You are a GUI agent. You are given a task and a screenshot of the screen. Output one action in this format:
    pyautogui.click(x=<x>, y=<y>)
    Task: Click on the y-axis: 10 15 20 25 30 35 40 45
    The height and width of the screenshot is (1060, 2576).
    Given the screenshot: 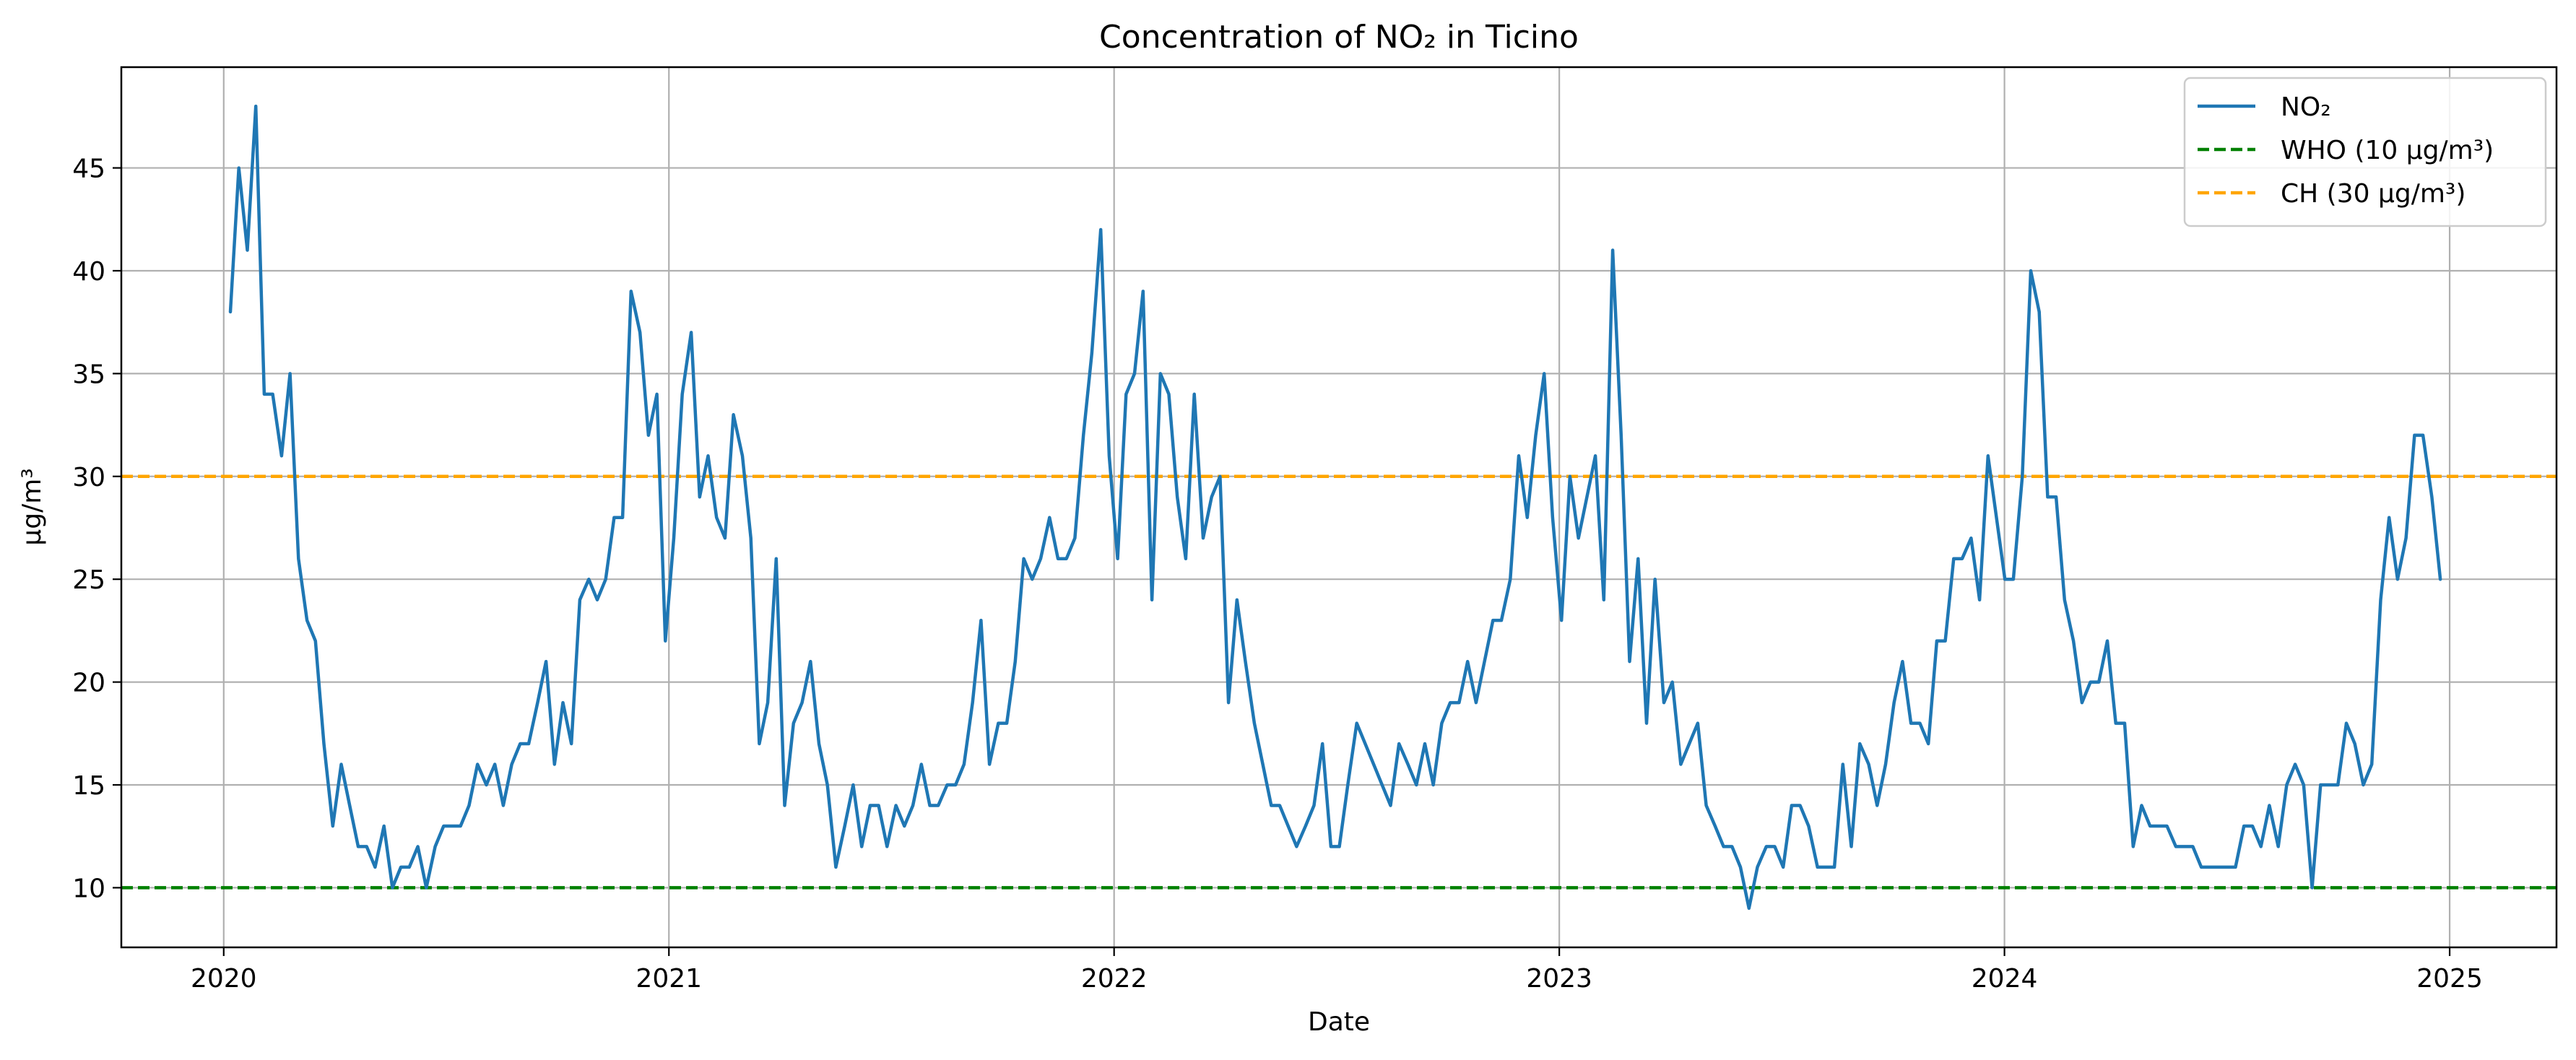 What is the action you would take?
    pyautogui.click(x=96, y=529)
    